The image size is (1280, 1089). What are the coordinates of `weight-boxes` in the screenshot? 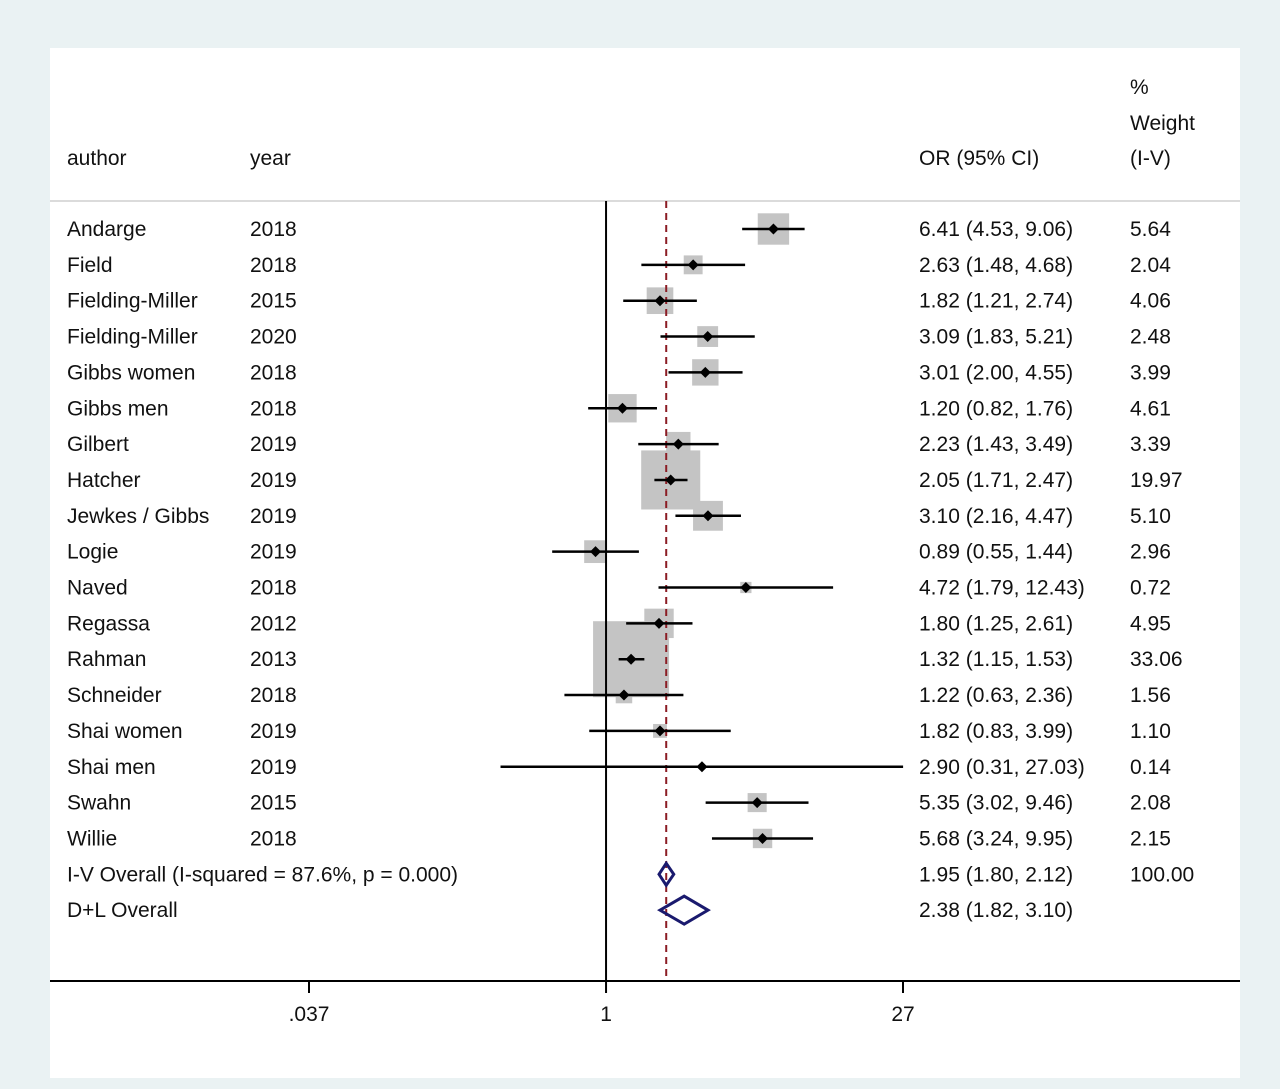 It's located at (687, 531).